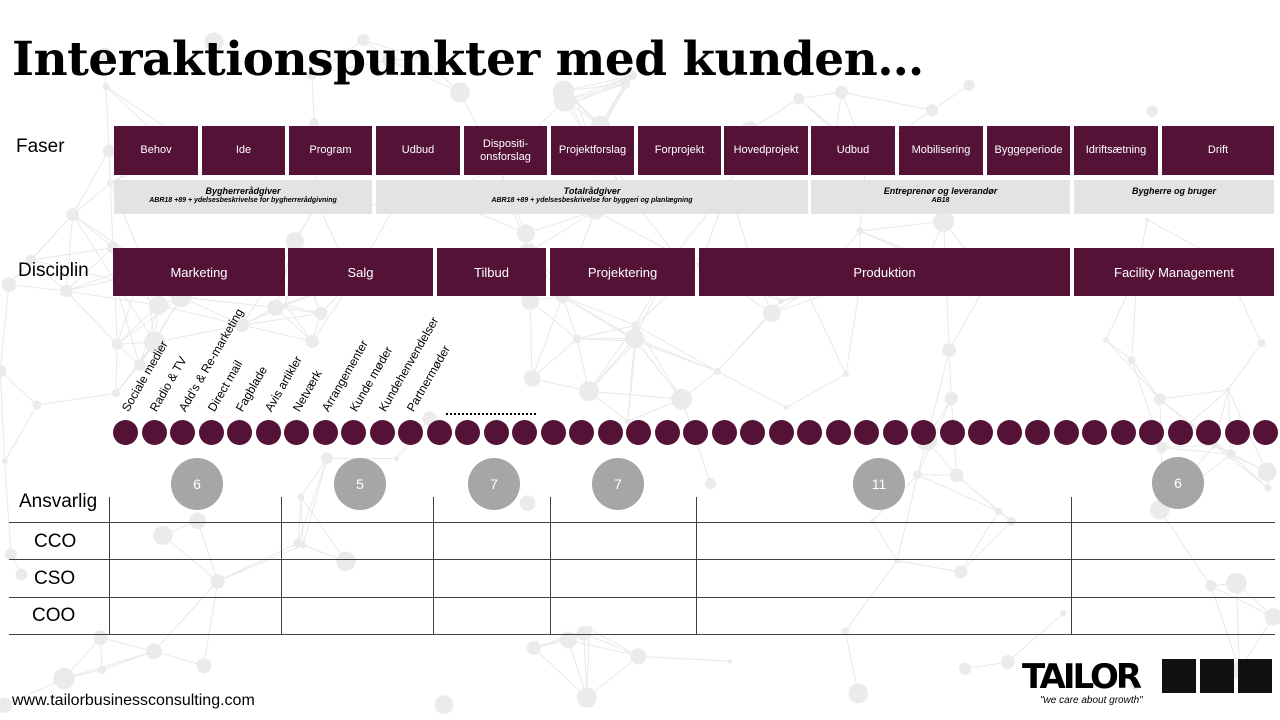  Describe the element at coordinates (1116, 150) in the screenshot. I see `phase-idriftsaetning: Idriftsætning` at that location.